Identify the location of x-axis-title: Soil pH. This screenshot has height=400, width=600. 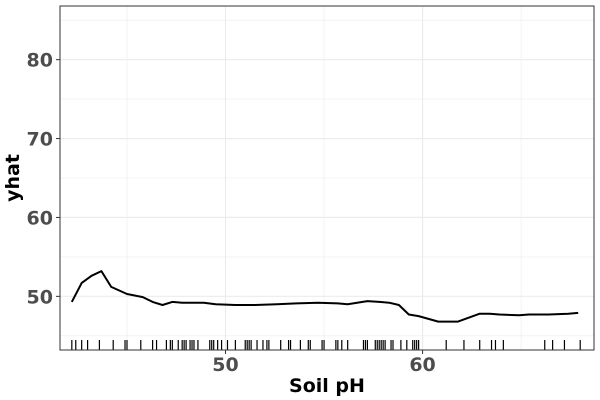
(327, 386).